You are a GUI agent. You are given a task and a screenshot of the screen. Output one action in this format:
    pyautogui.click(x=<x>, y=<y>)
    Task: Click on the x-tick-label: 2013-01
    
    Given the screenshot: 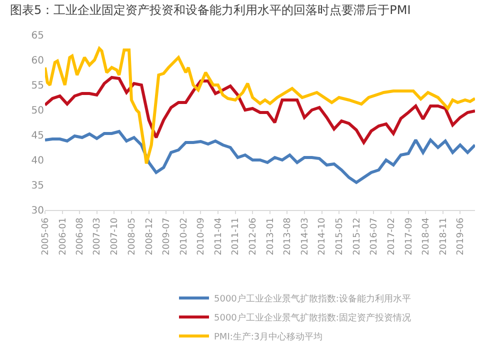 What is the action you would take?
    pyautogui.click(x=271, y=237)
    